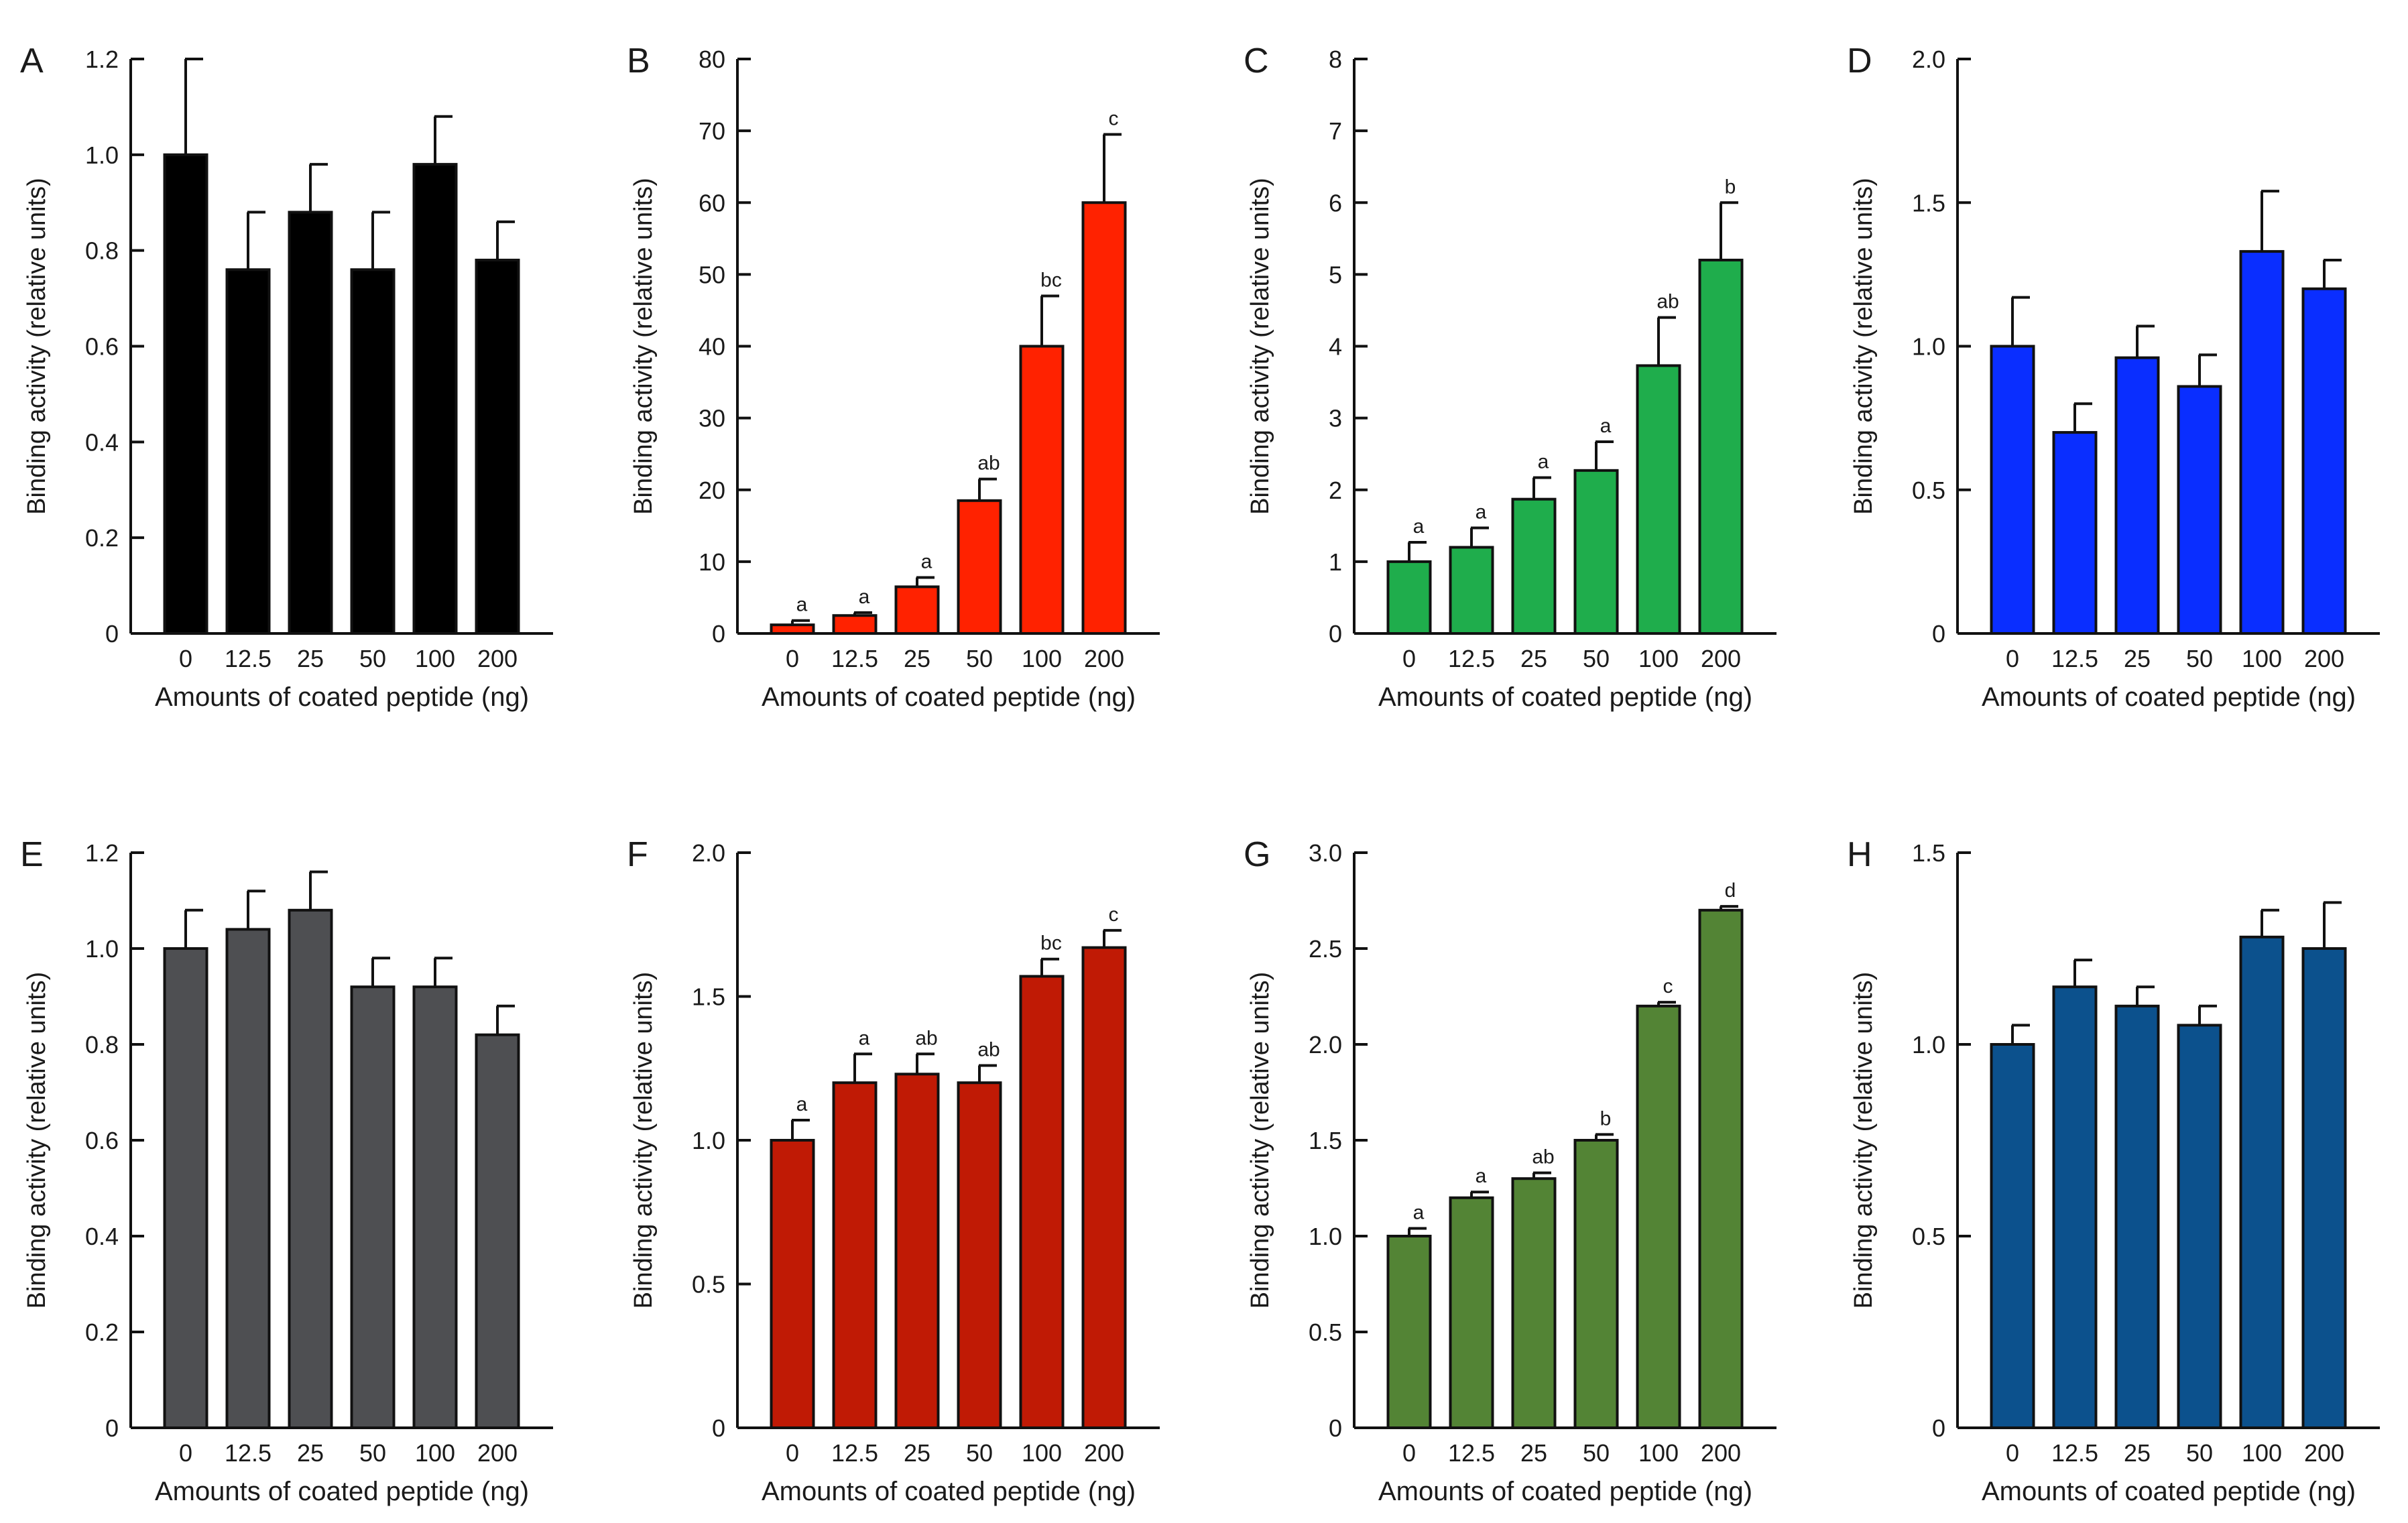  I want to click on y-tick-label: 50, so click(712, 274).